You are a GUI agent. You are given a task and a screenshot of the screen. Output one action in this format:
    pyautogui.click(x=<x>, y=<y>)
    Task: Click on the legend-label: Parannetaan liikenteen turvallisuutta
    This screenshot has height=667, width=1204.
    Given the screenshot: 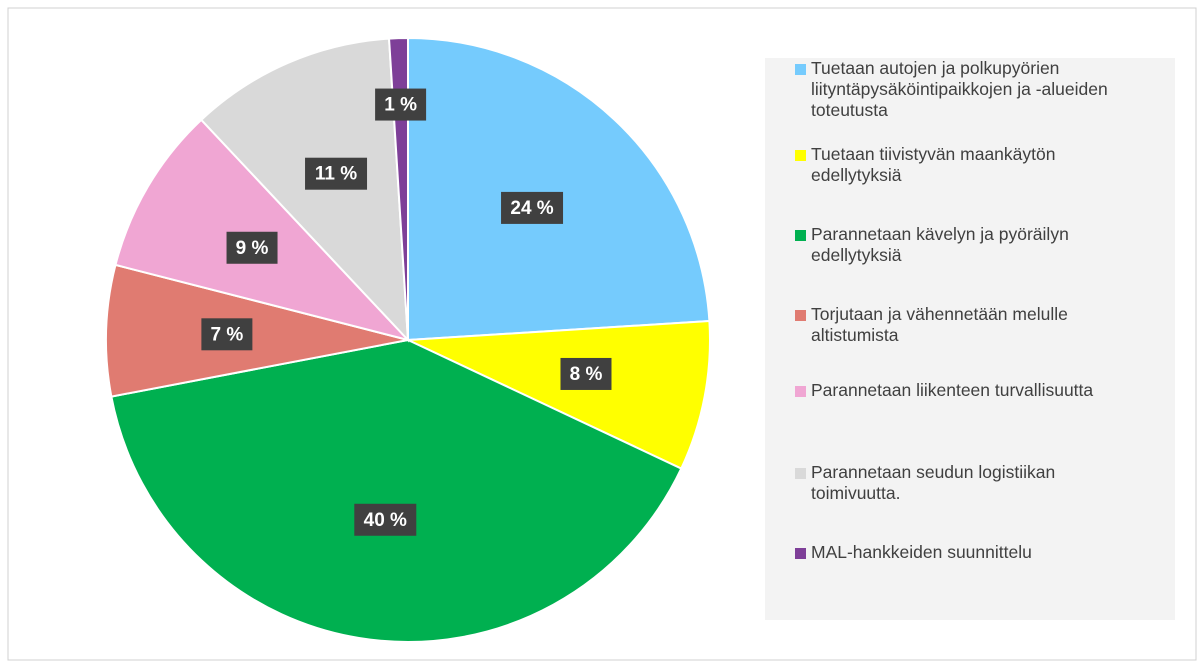 What is the action you would take?
    pyautogui.click(x=952, y=390)
    